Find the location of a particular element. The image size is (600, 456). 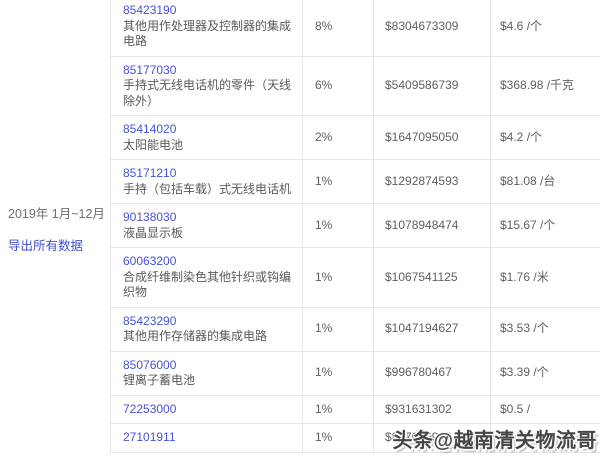

code-description-cell: 85423190 其他用作处理器及控制器的集成电路 is located at coordinates (206, 28).